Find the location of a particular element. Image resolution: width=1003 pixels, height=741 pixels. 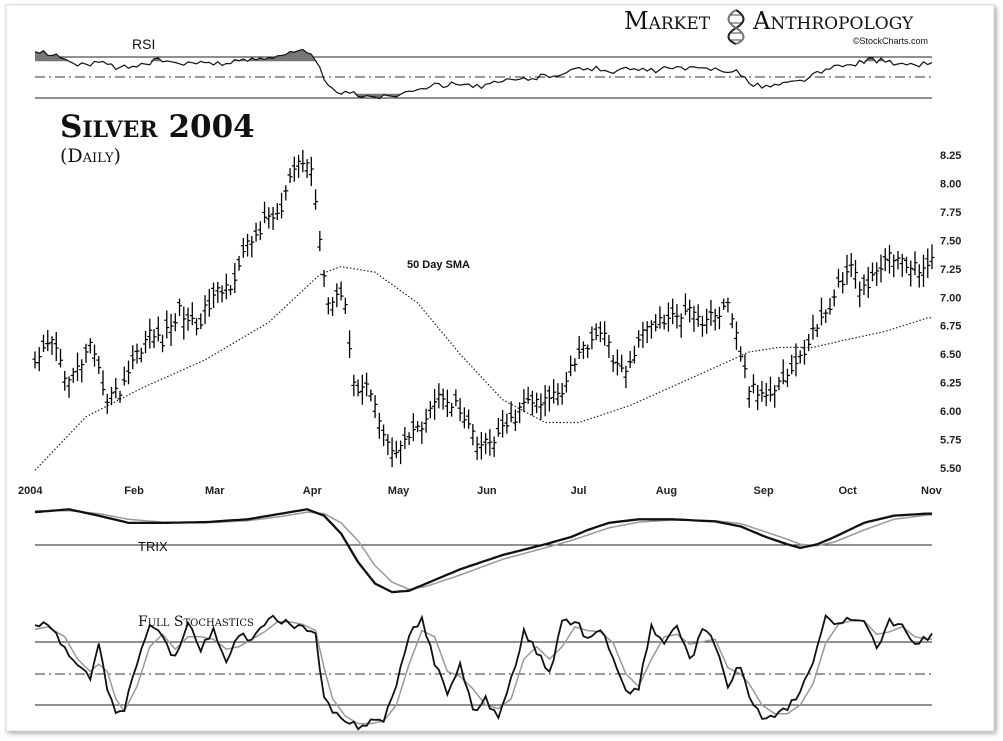

stochastics-label: Full Stochastics is located at coordinates (196, 622).